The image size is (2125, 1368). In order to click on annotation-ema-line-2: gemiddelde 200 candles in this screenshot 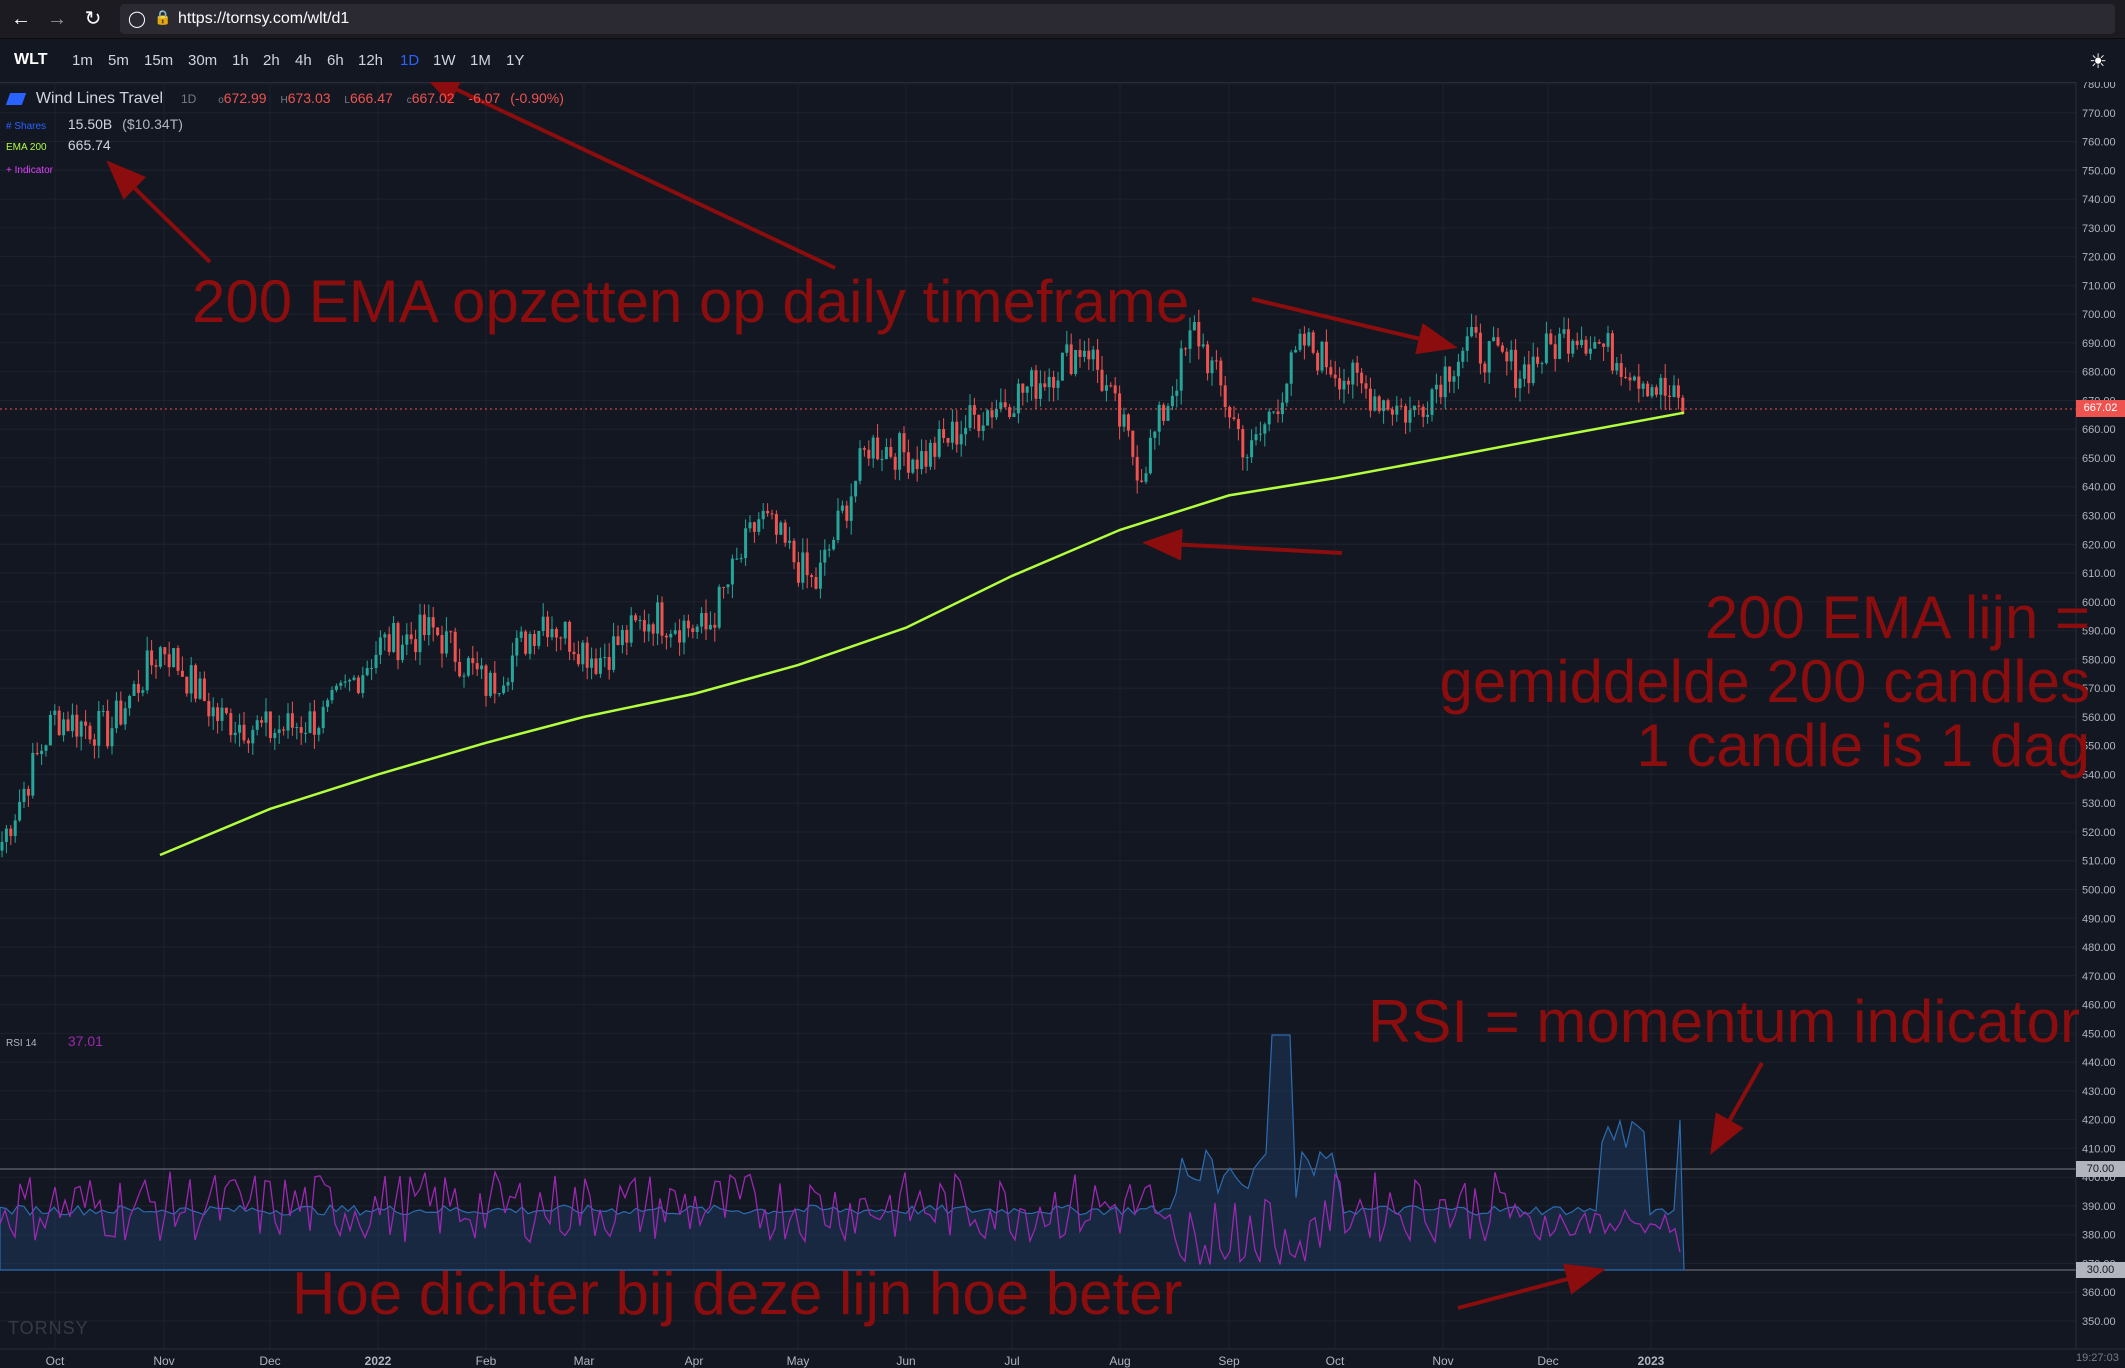, I will do `click(1764, 681)`.